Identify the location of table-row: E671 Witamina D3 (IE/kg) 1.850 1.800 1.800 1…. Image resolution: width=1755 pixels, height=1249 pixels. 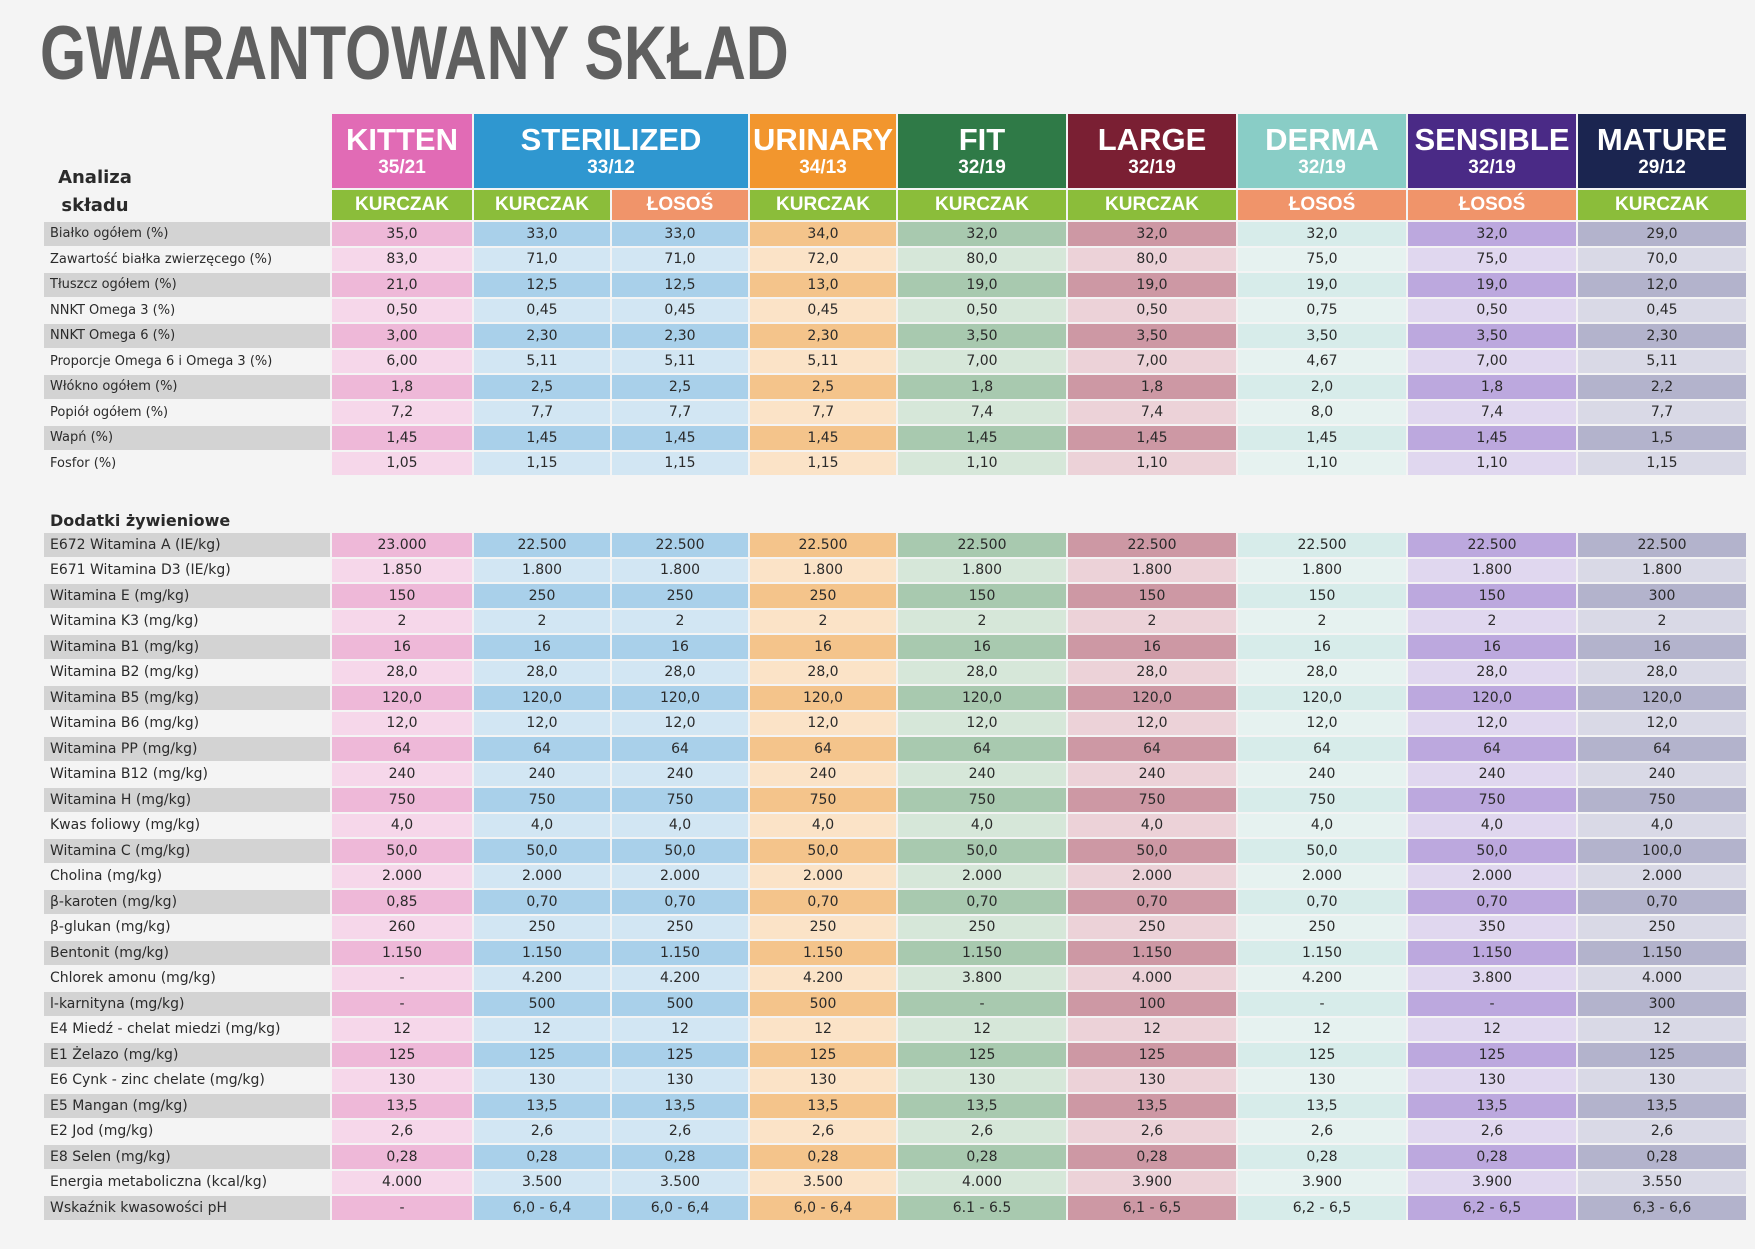
(895, 570).